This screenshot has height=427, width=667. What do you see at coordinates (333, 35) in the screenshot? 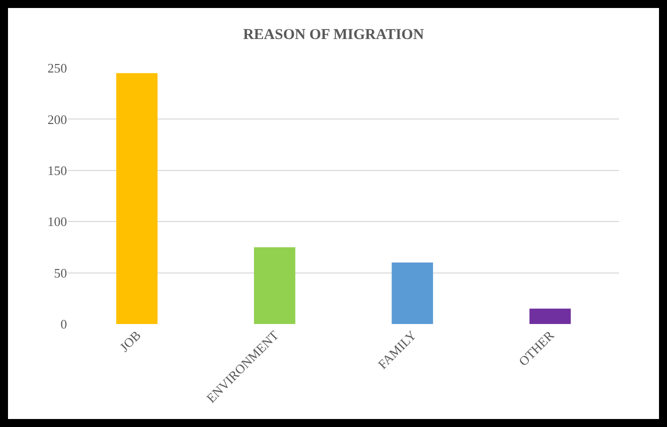
I see `chart-title: REASON OF MIGRATION` at bounding box center [333, 35].